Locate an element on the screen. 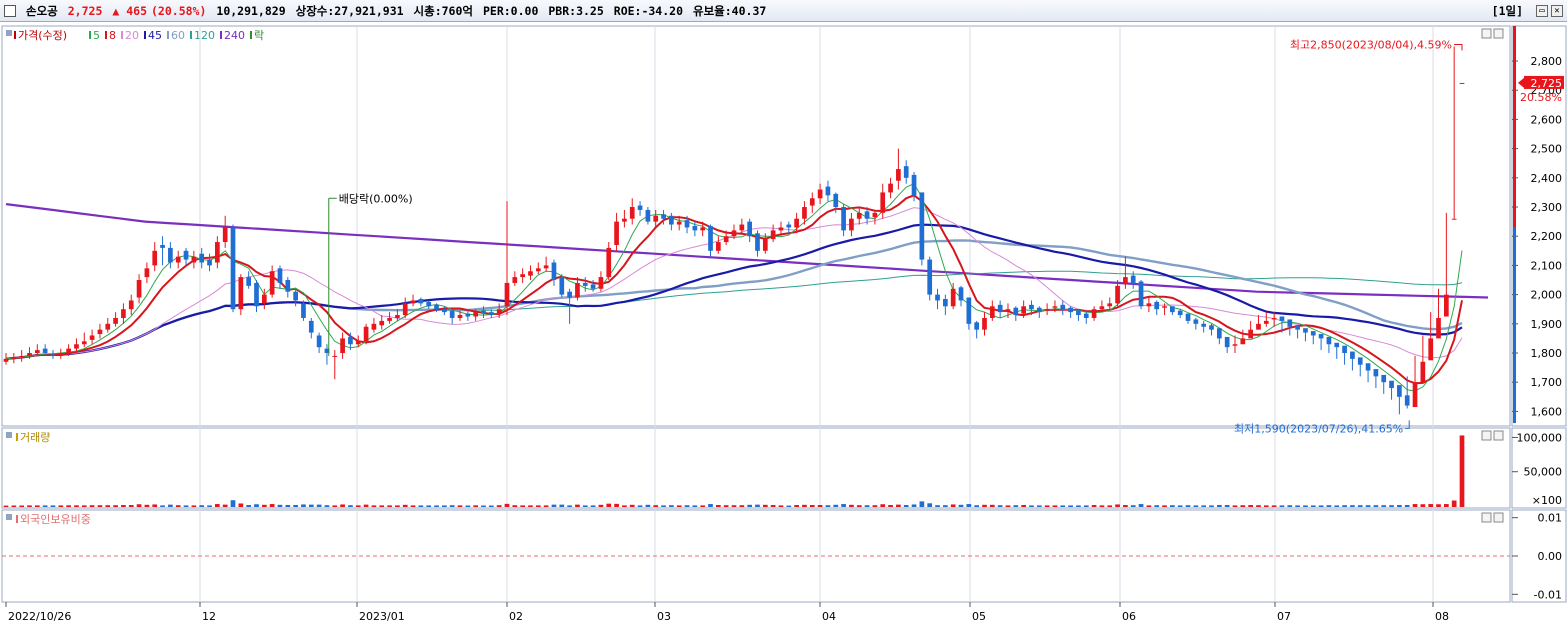  select-checkbox is located at coordinates (10, 10).